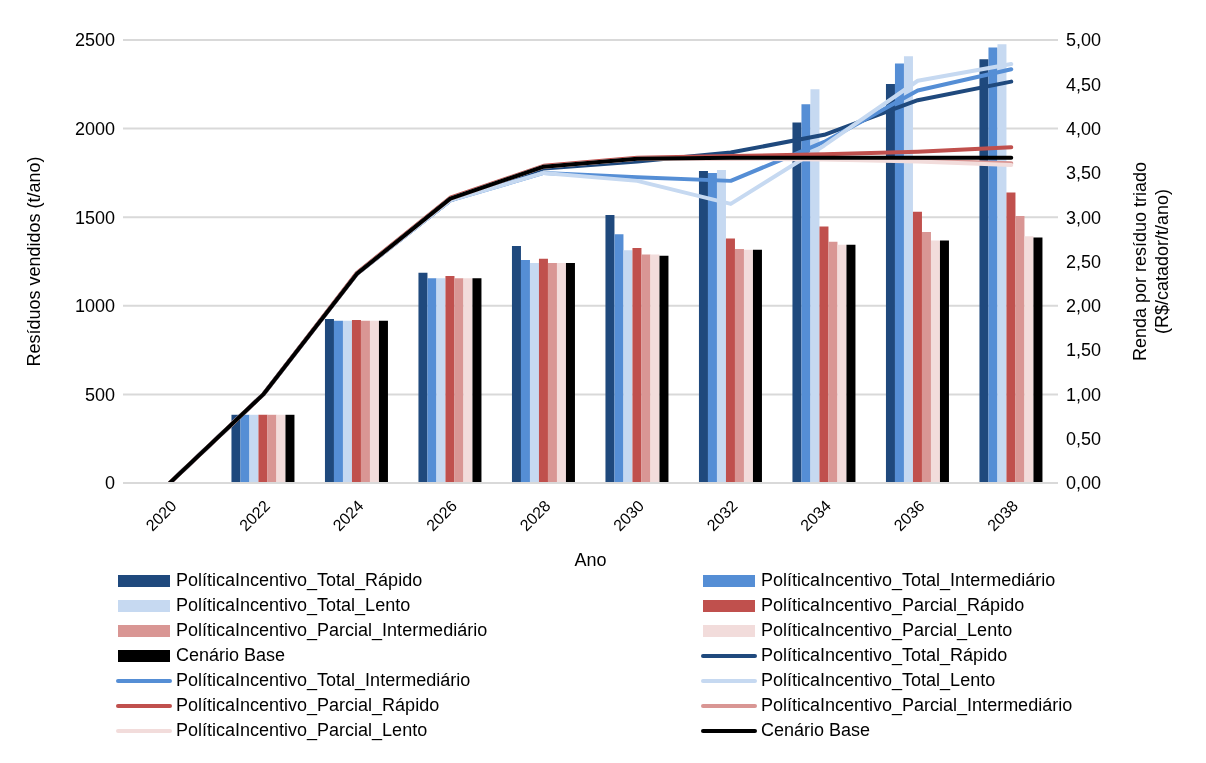  I want to click on y-axis-title: Resíduos vendidos (t/ano), so click(34, 261).